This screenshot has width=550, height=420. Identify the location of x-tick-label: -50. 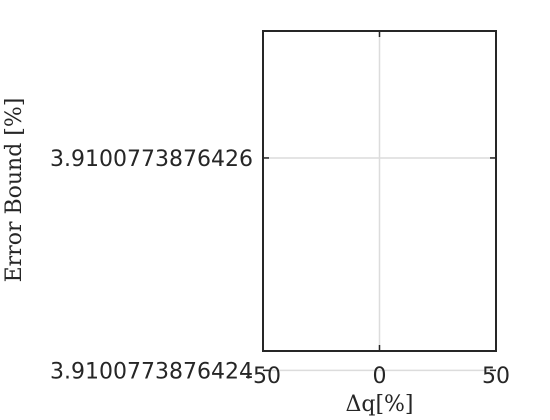
(263, 376).